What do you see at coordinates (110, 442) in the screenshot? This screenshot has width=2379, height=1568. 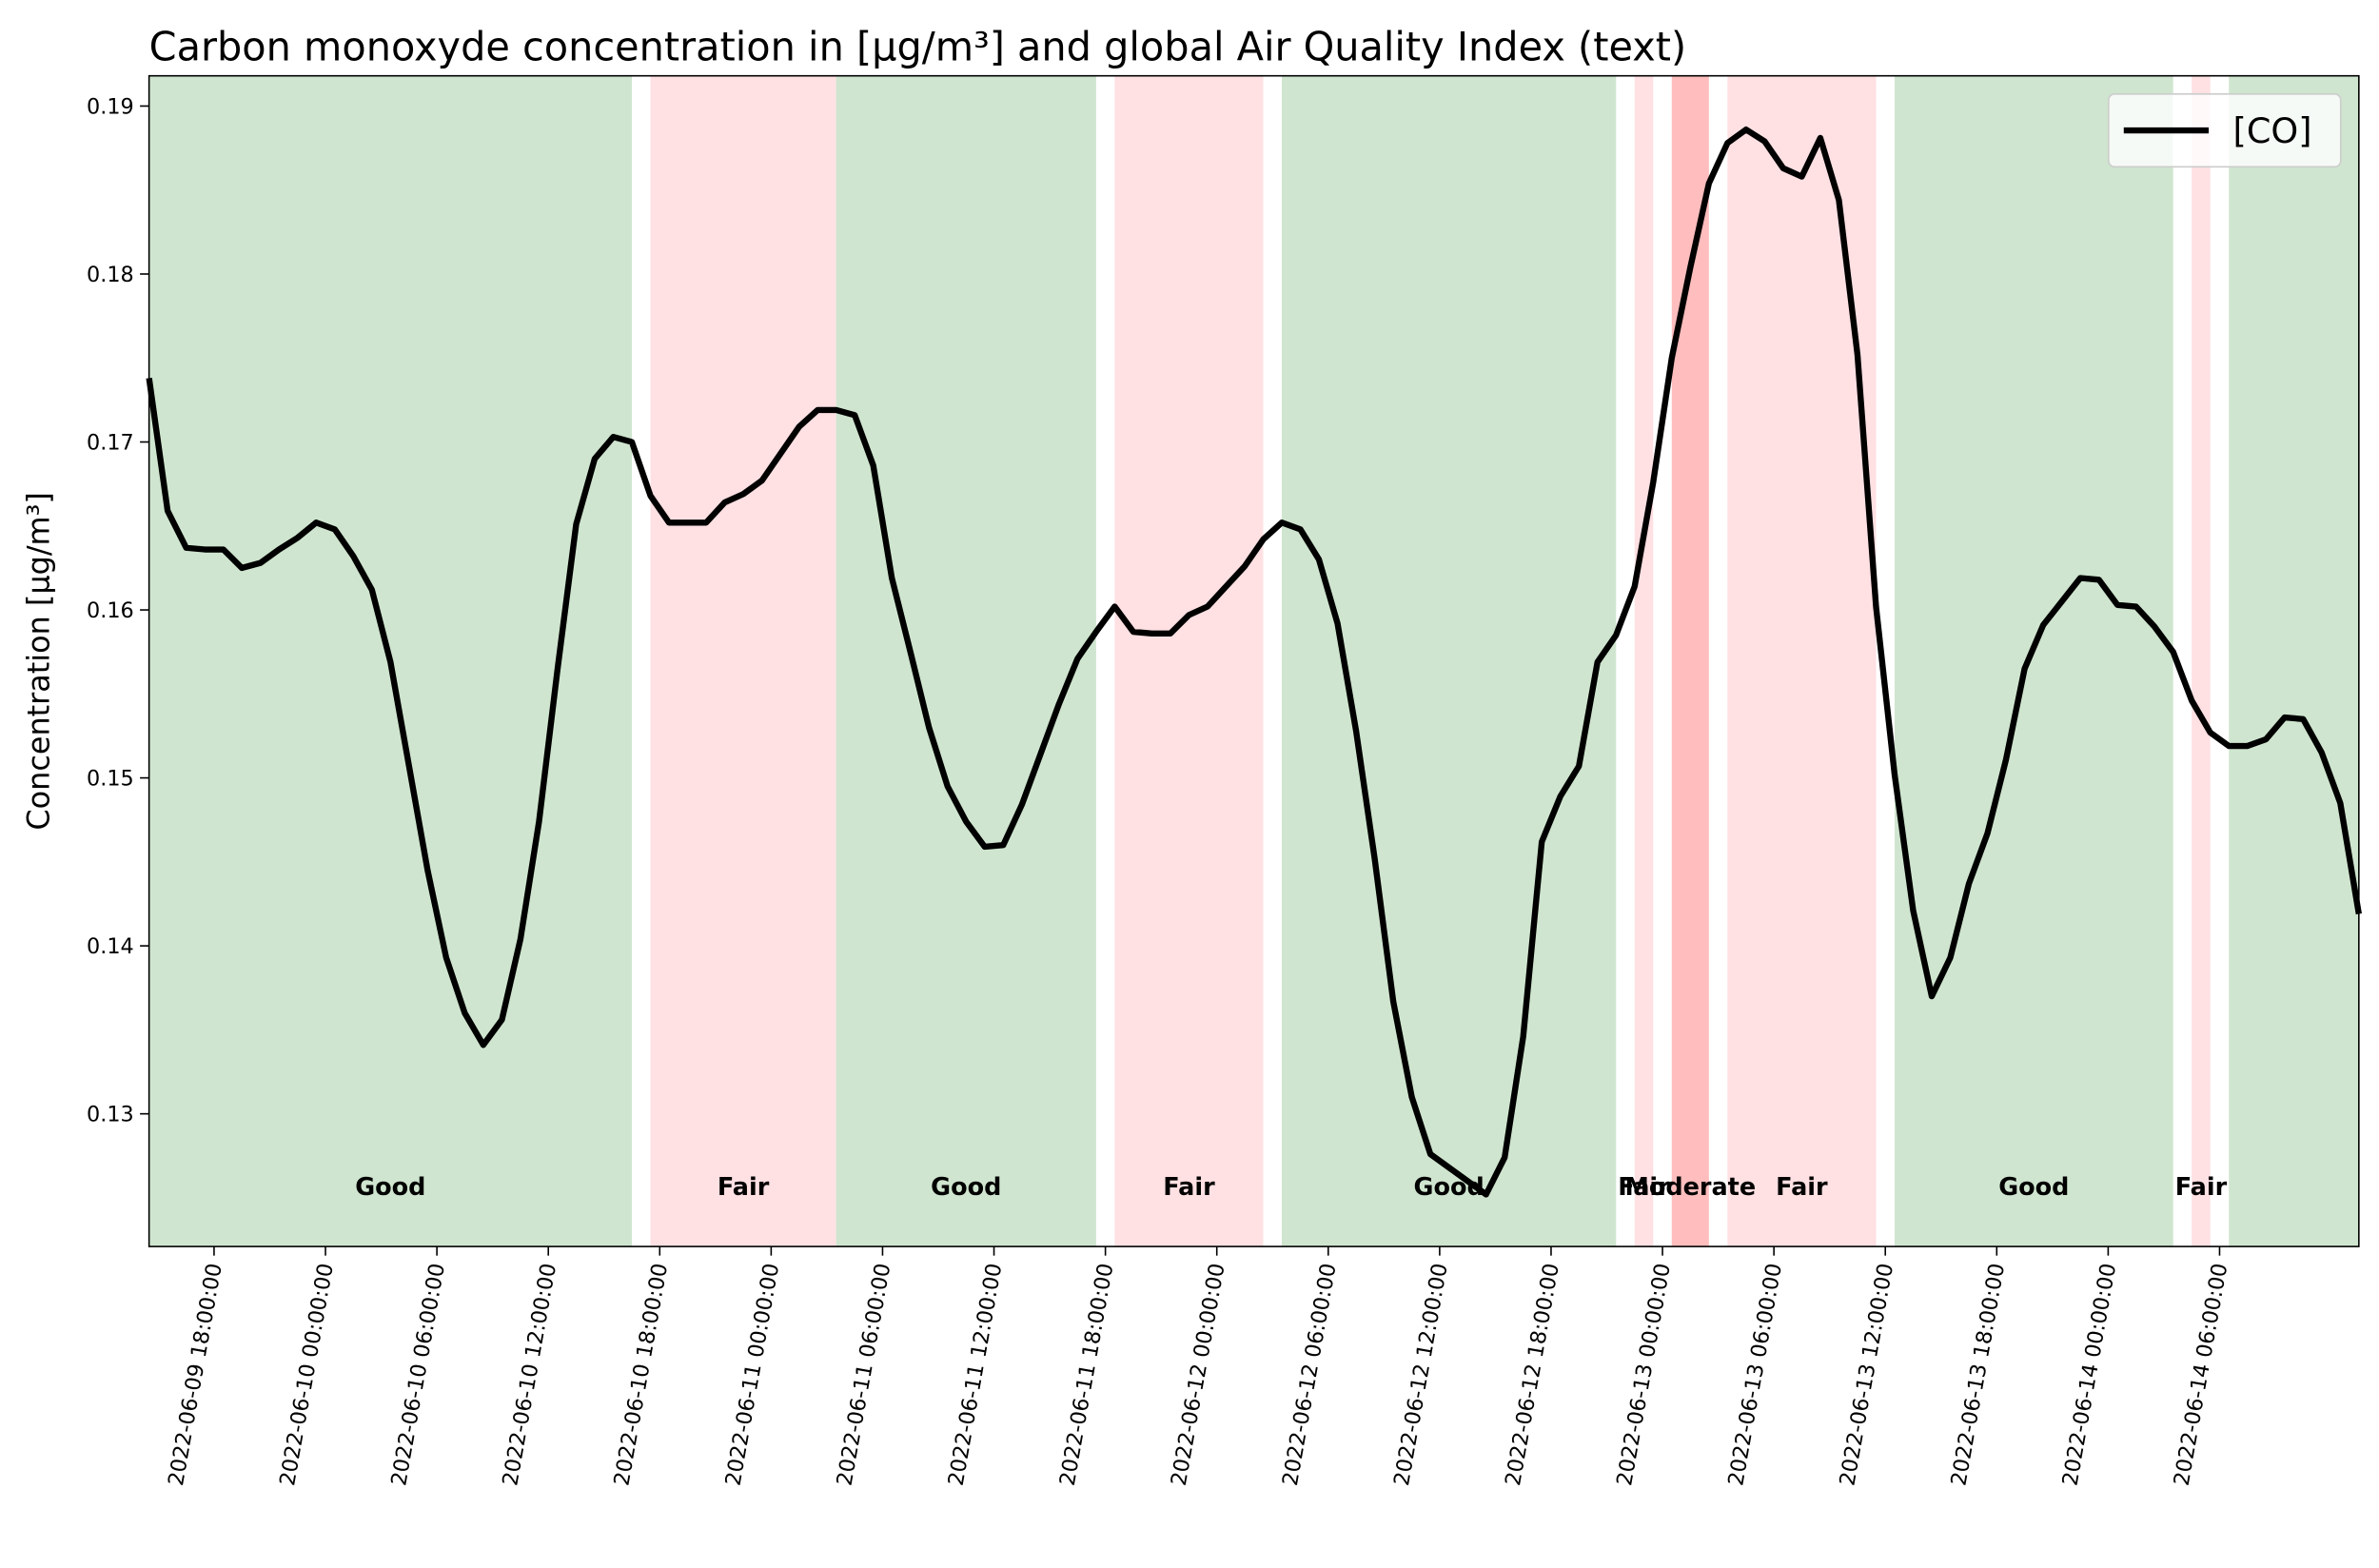 I see `y-tick-label: 0.17` at bounding box center [110, 442].